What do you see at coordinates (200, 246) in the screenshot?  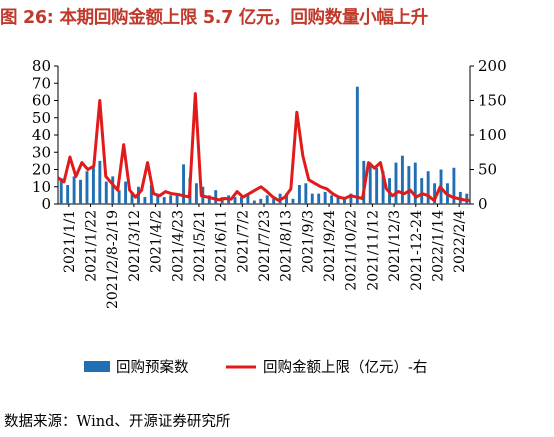 I see `x-tick-label: 2021/5/21` at bounding box center [200, 246].